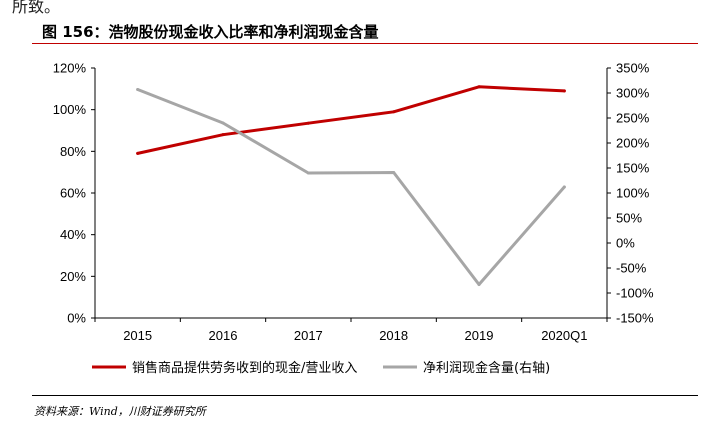 Image resolution: width=708 pixels, height=421 pixels. What do you see at coordinates (635, 293) in the screenshot?
I see `right-tick-label: -100%` at bounding box center [635, 293].